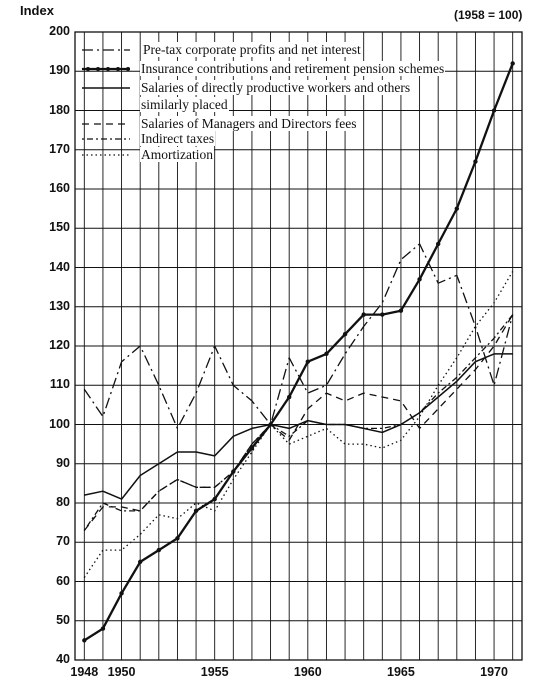 Image resolution: width=545 pixels, height=680 pixels. I want to click on y-tick-label: 190, so click(59, 70).